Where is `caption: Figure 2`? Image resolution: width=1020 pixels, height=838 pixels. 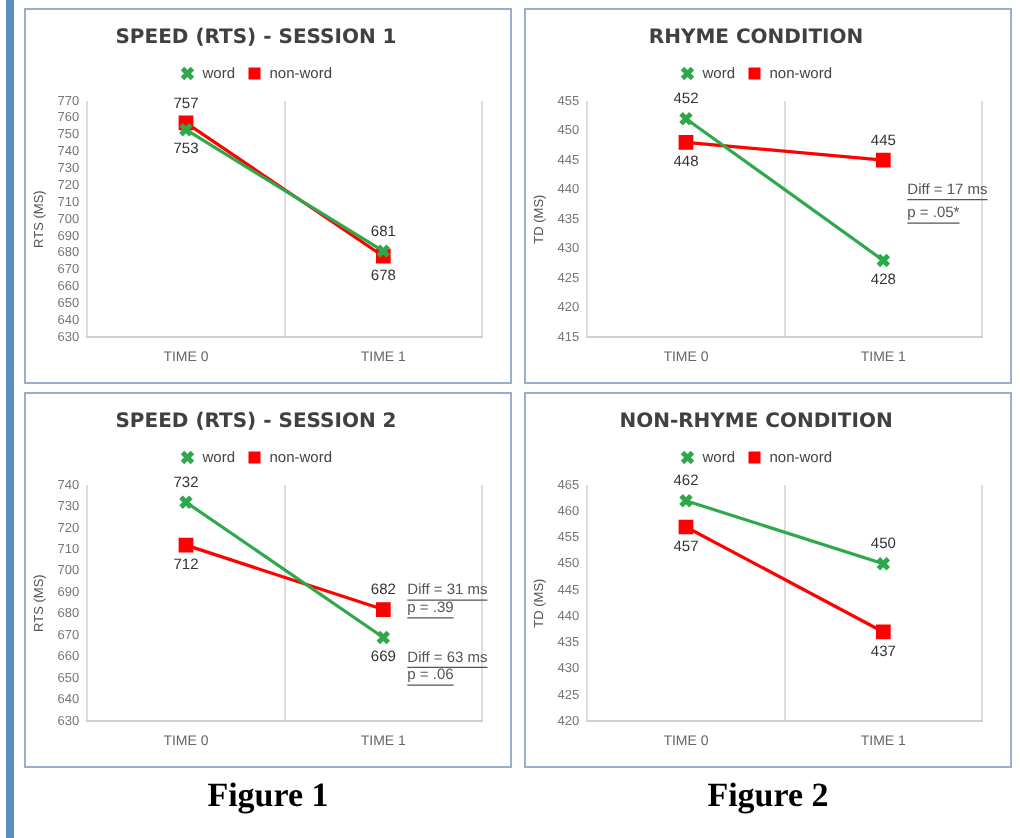
caption: Figure 2 is located at coordinates (768, 796).